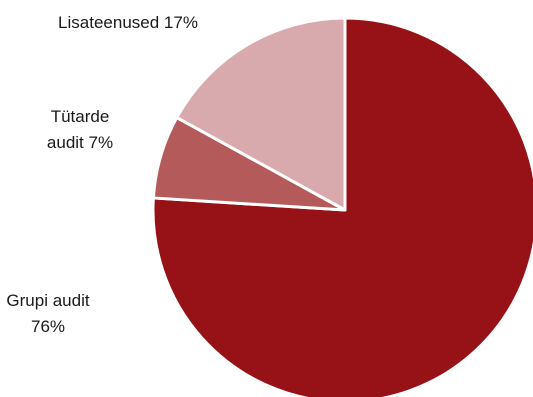 This screenshot has width=533, height=397. Describe the element at coordinates (80, 116) in the screenshot. I see `pie-label-line: Tütarde` at that location.